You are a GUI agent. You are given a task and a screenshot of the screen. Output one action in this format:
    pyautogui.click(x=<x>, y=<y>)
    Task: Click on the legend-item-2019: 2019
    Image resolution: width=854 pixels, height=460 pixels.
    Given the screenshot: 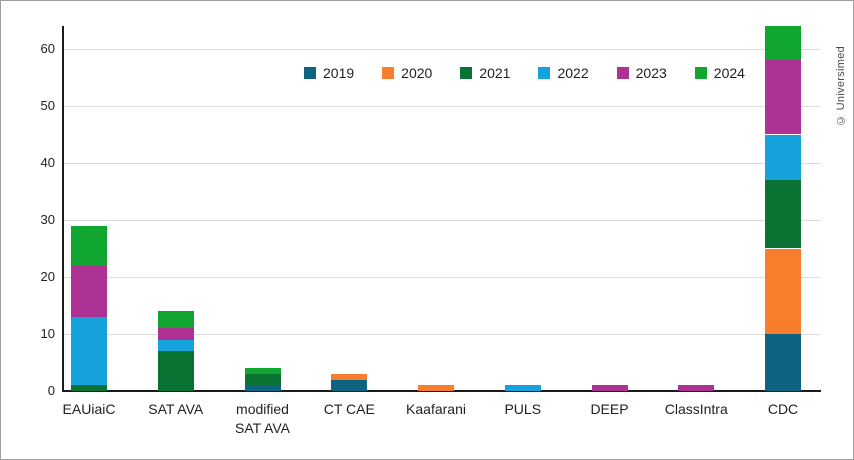 What is the action you would take?
    pyautogui.click(x=329, y=73)
    